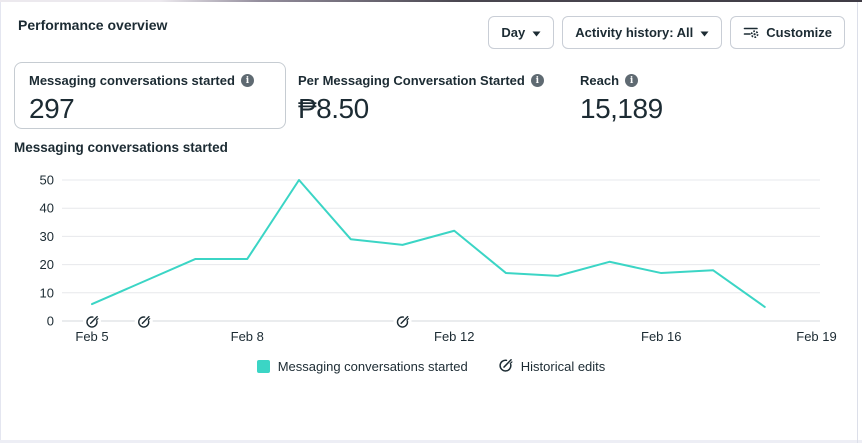 This screenshot has width=862, height=443. What do you see at coordinates (0, 222) in the screenshot?
I see `left-edge-border` at bounding box center [0, 222].